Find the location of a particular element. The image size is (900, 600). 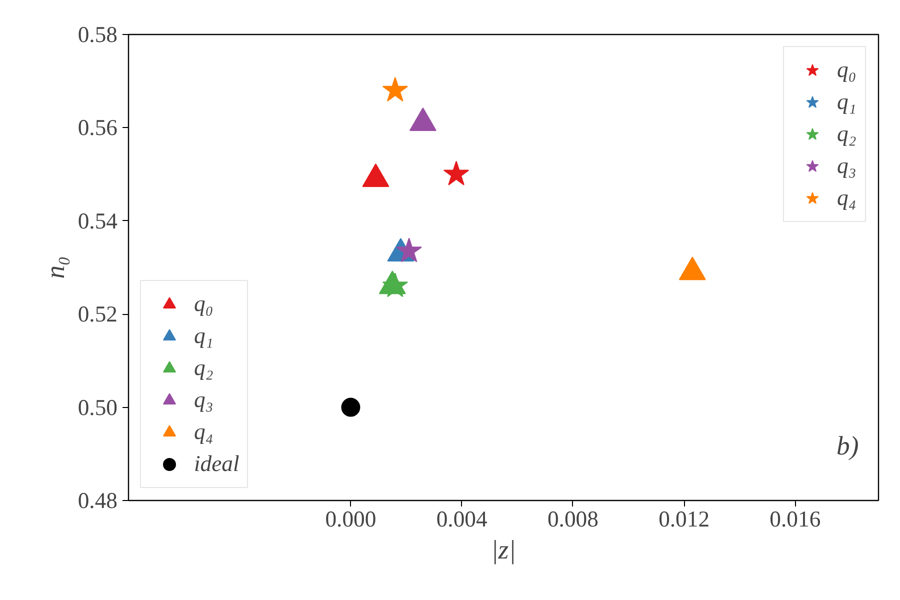

y-tick-label: 0.50 is located at coordinates (98, 407).